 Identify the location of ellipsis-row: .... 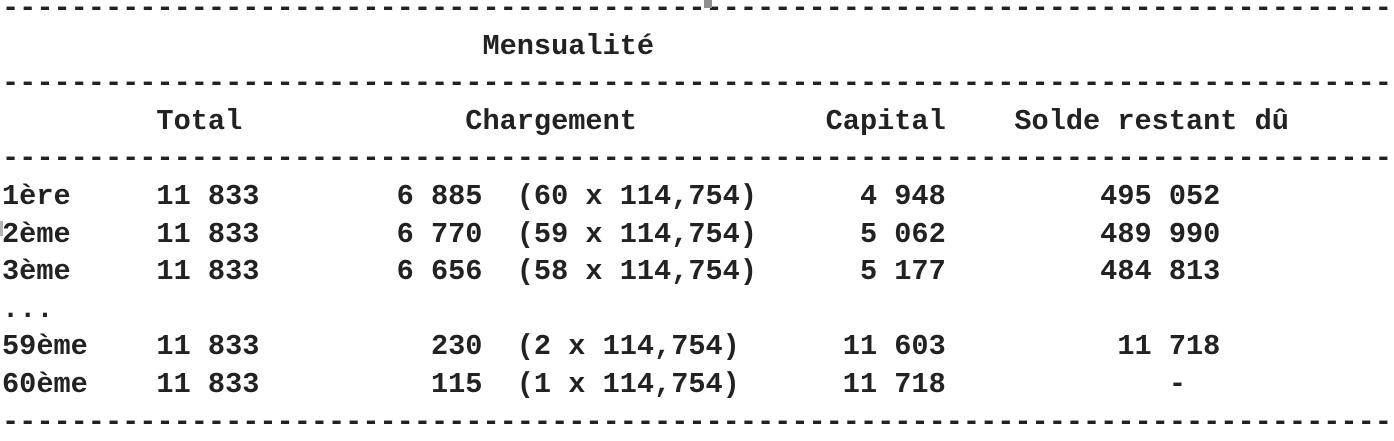
(28, 309).